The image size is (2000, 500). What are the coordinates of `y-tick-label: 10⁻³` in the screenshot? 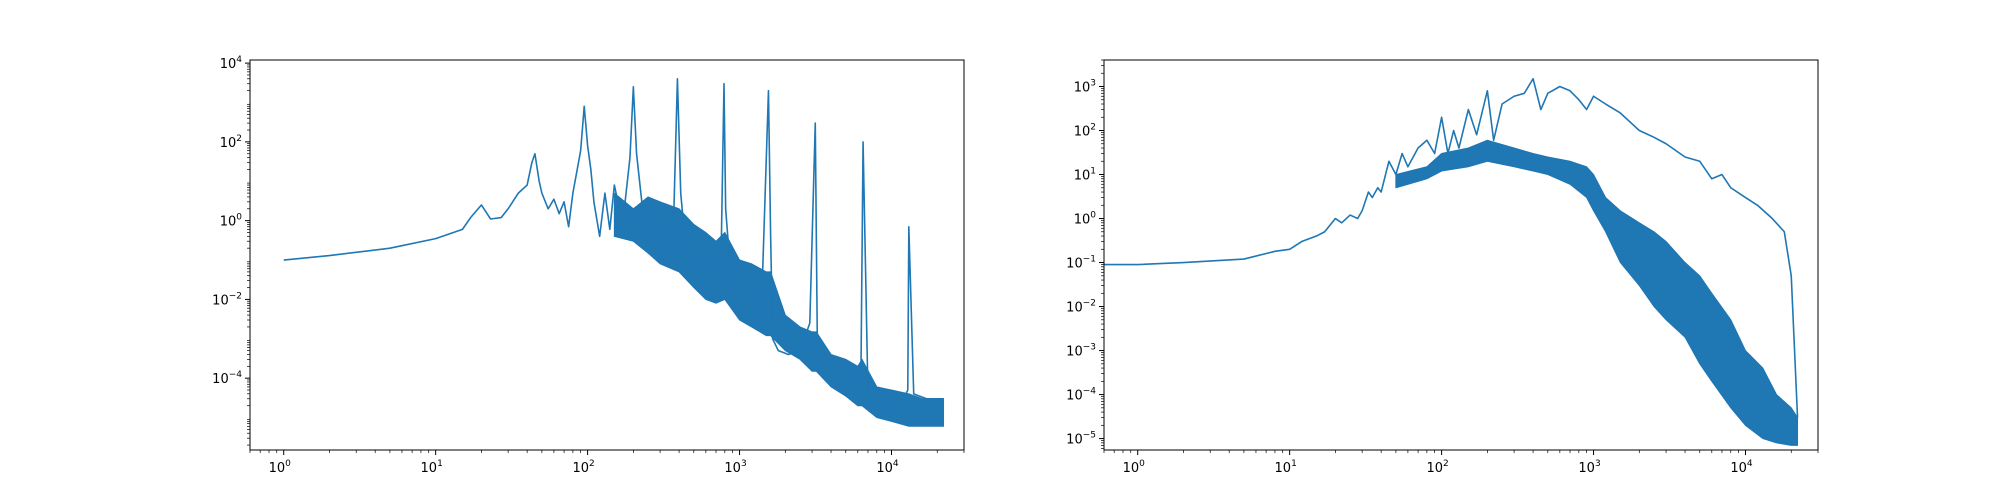 It's located at (1081, 351).